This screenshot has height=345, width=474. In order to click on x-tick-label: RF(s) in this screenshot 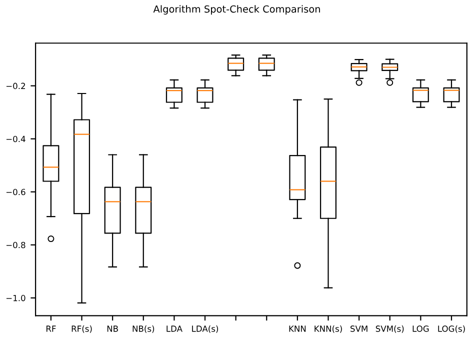, I will do `click(82, 329)`.